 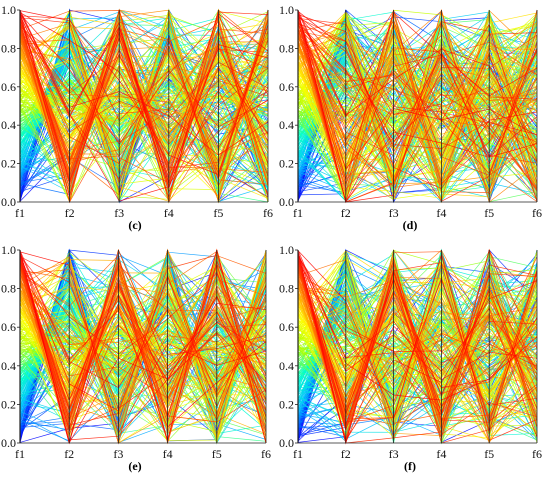 I want to click on panel-label: (d), so click(x=410, y=225).